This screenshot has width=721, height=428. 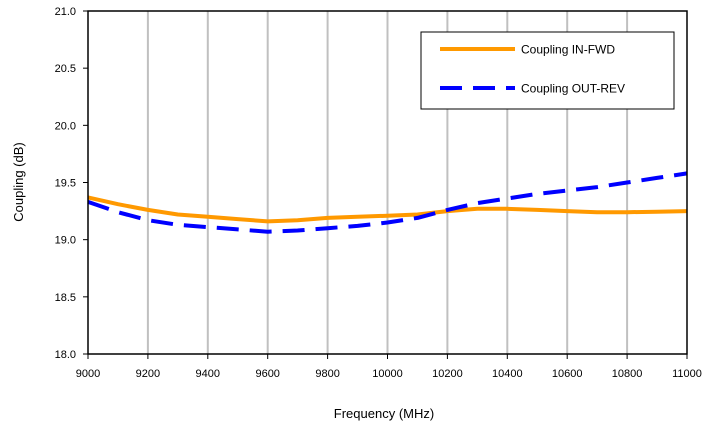 I want to click on y-tick-label: 18.5, so click(x=65, y=298).